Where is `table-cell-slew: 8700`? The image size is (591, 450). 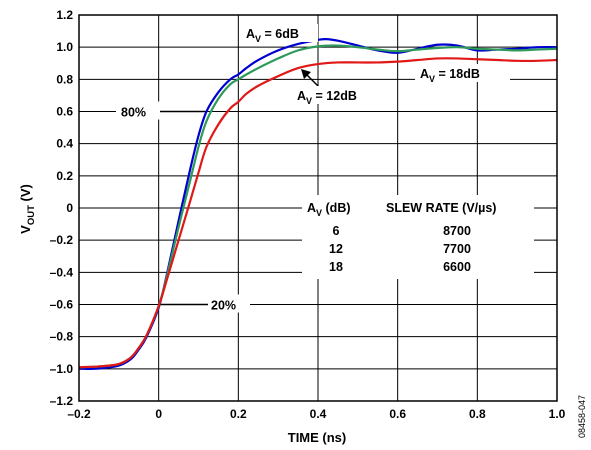
table-cell-slew: 8700 is located at coordinates (457, 231).